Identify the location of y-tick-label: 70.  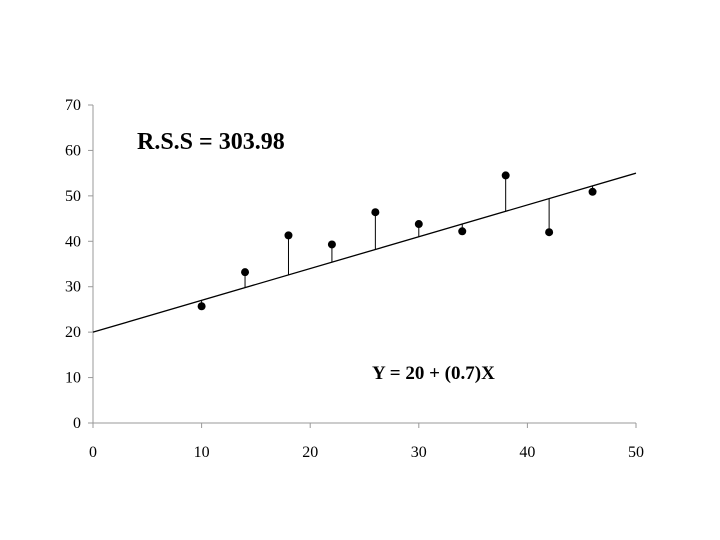
(73, 105).